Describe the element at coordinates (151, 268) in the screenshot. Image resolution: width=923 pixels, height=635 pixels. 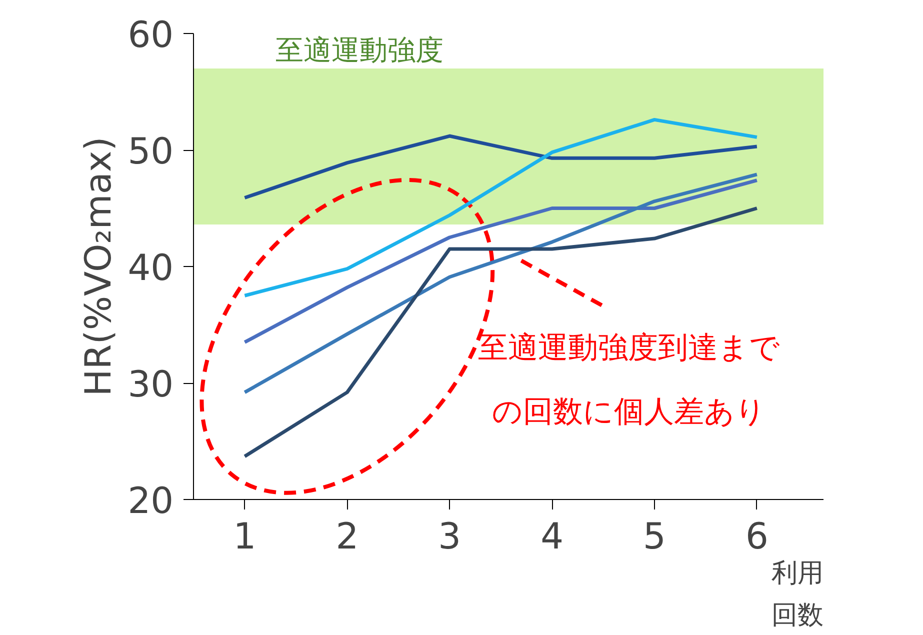
I see `y-tick-label: 40` at that location.